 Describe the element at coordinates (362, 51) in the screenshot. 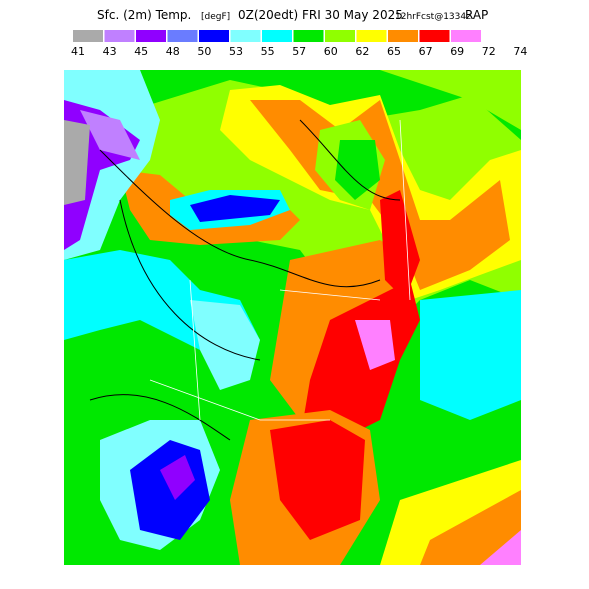

I see `colorbar-label: 62` at that location.